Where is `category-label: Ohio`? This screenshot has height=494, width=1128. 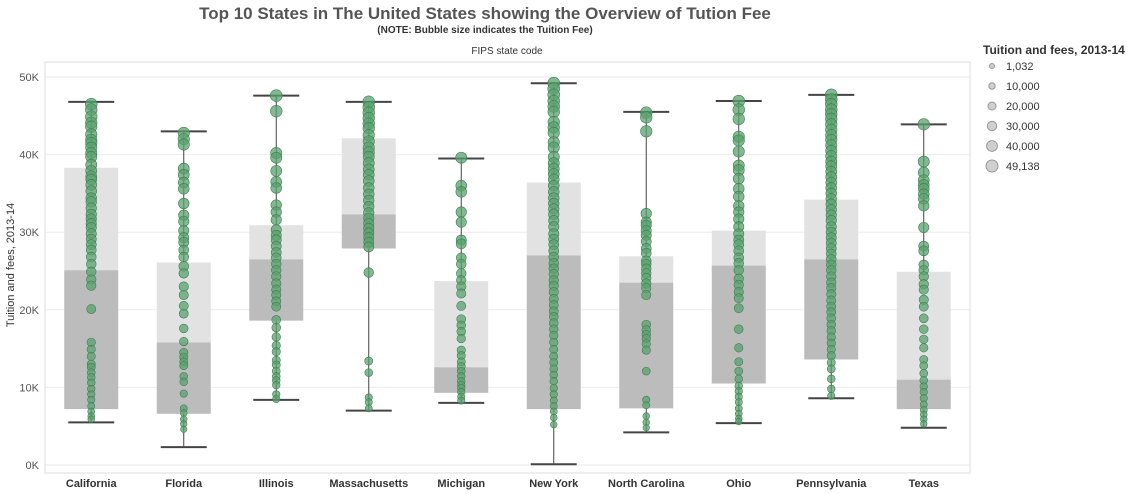
category-label: Ohio is located at coordinates (738, 484).